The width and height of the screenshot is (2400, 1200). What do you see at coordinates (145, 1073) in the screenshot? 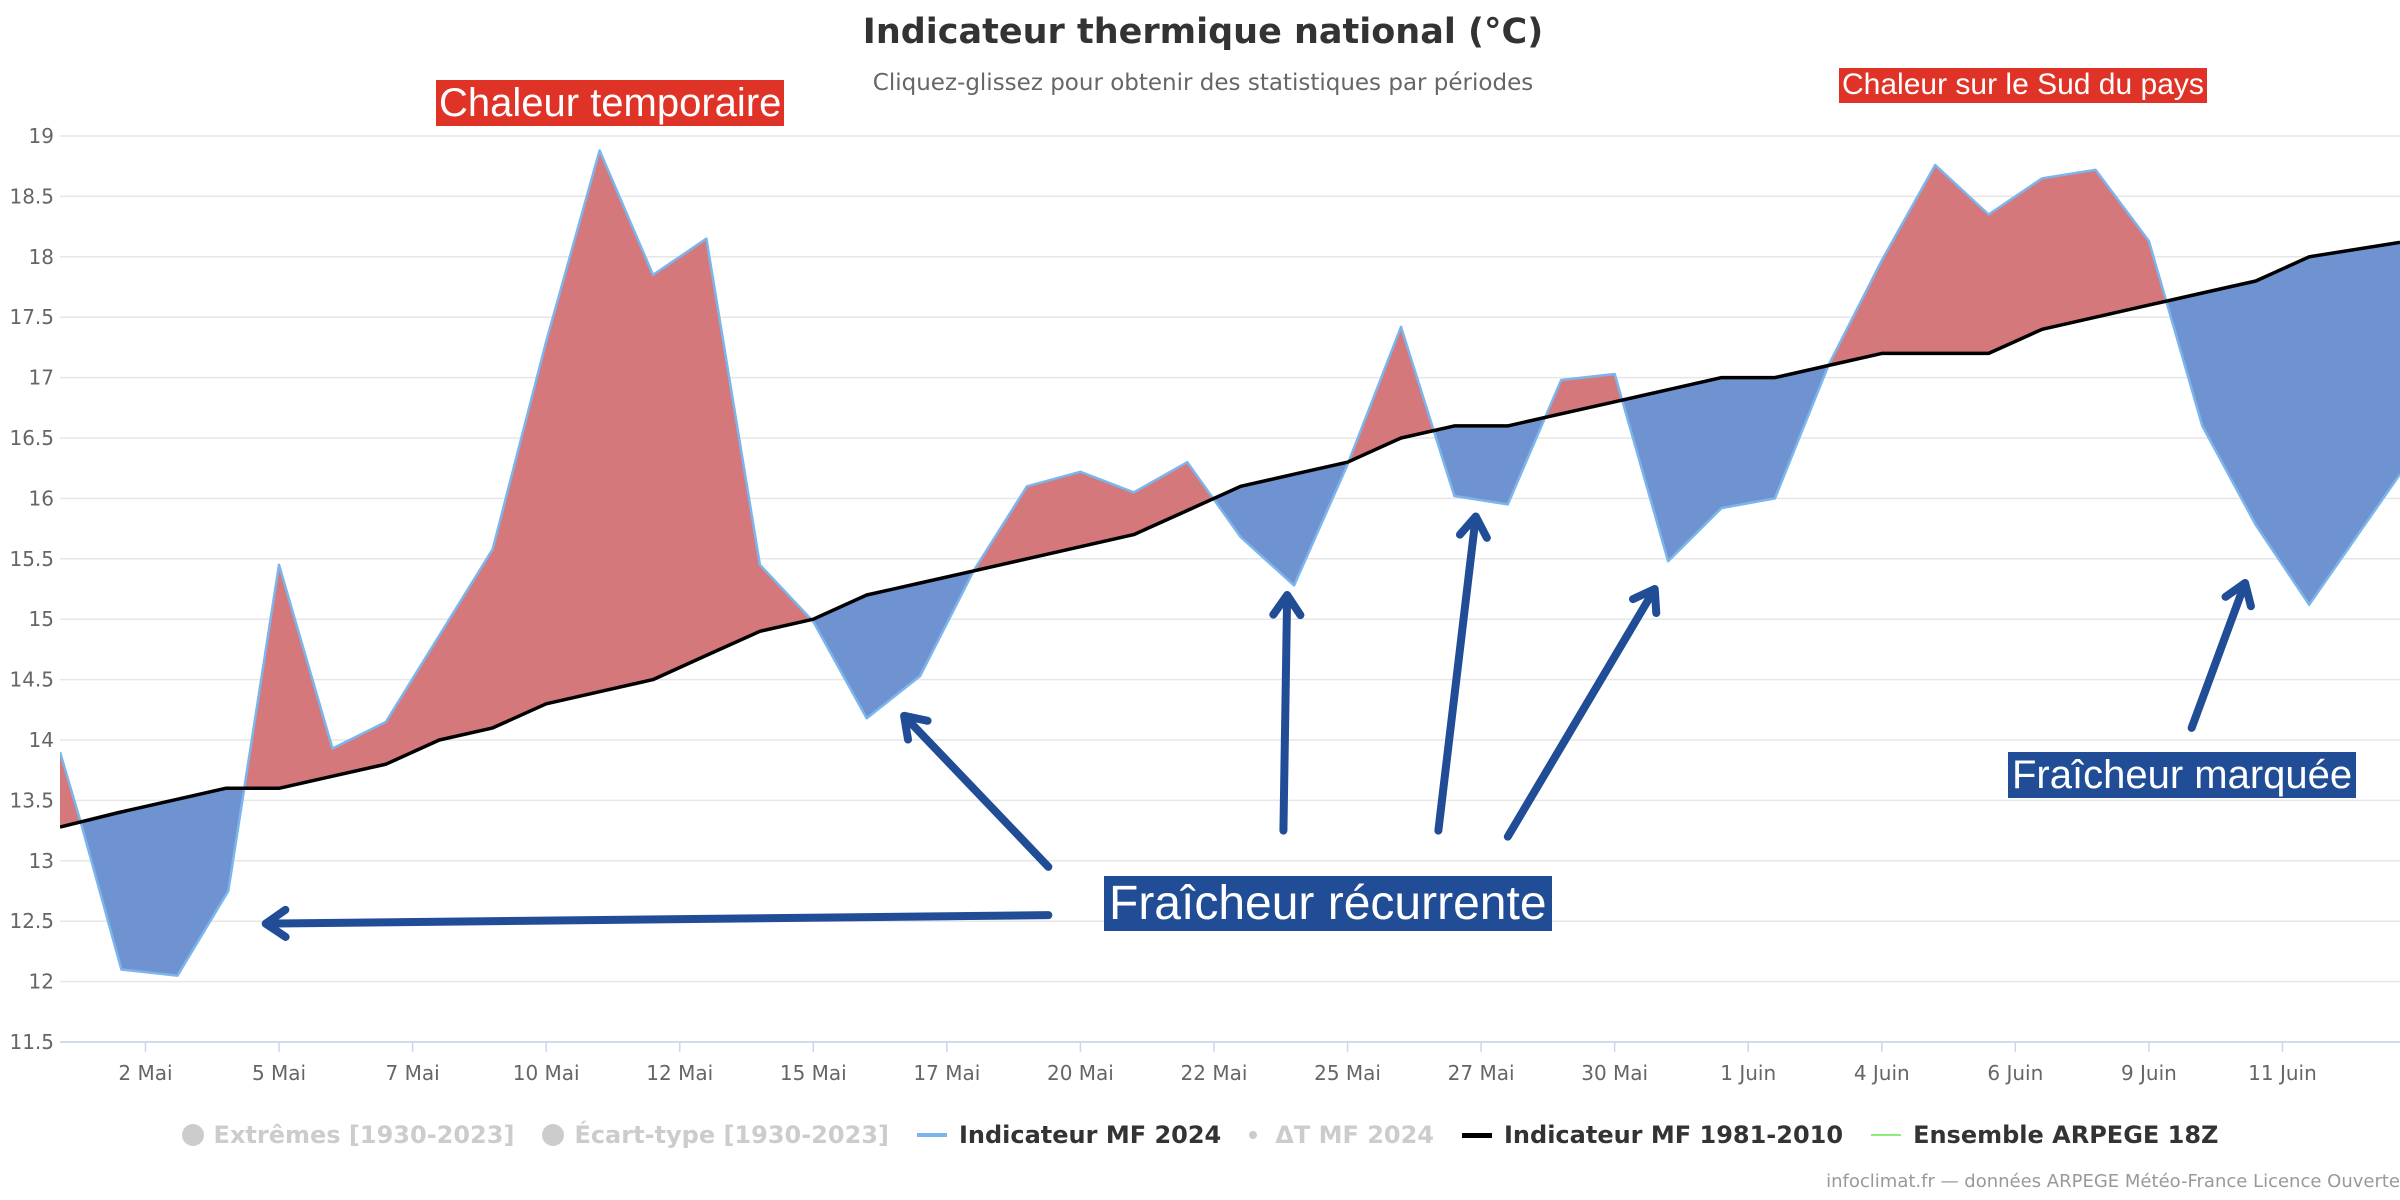
I see `x-tick-label: 2 Mai` at bounding box center [145, 1073].